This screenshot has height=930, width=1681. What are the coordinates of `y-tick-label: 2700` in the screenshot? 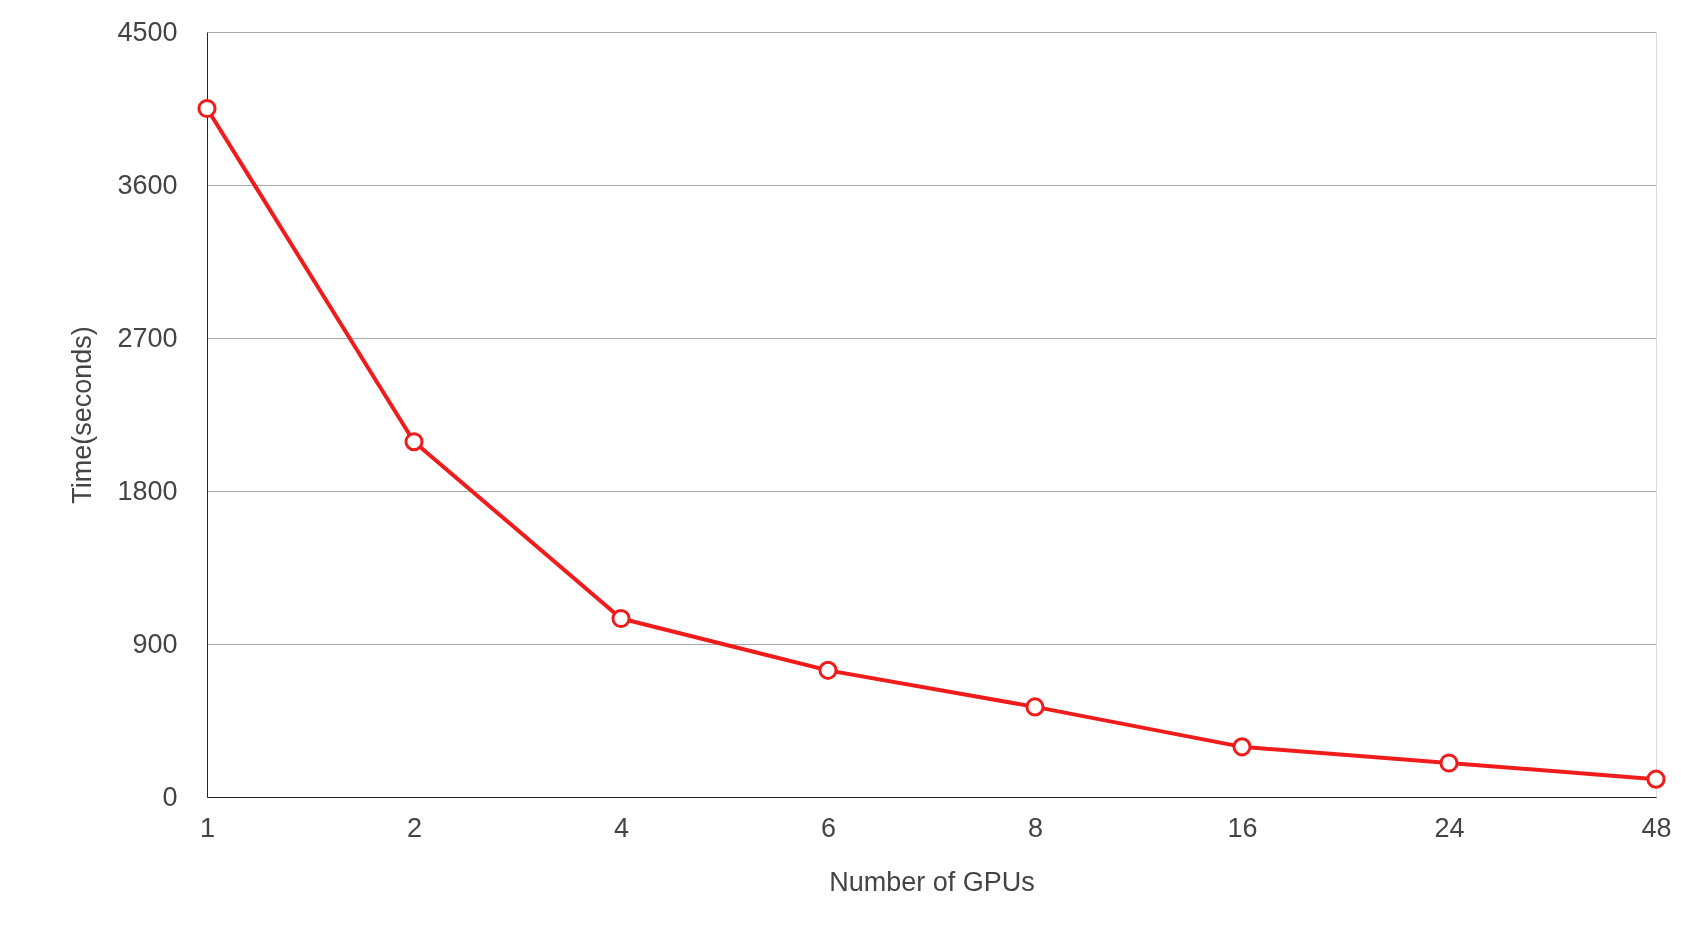 It's located at (147, 337).